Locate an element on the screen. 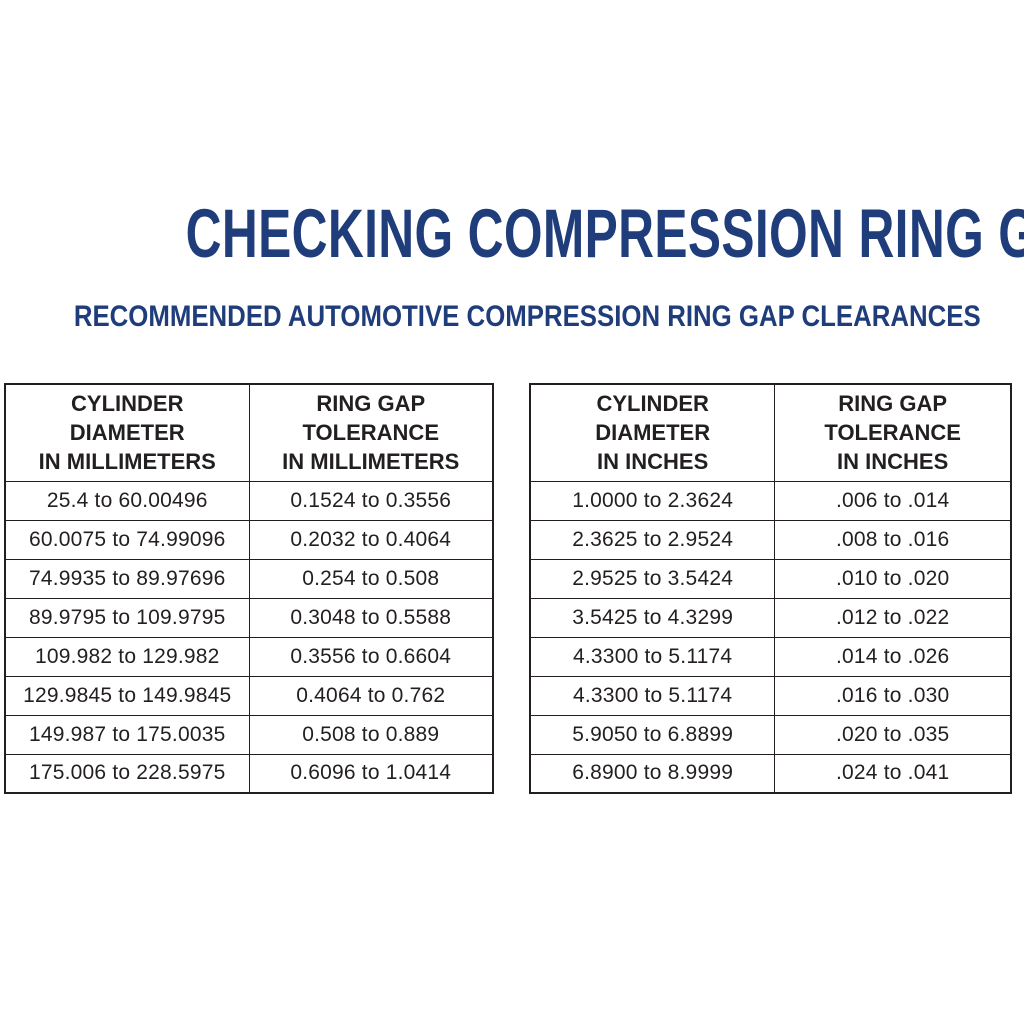  table-row: 5.9050 to 6.8899.020 to .035 is located at coordinates (770, 734).